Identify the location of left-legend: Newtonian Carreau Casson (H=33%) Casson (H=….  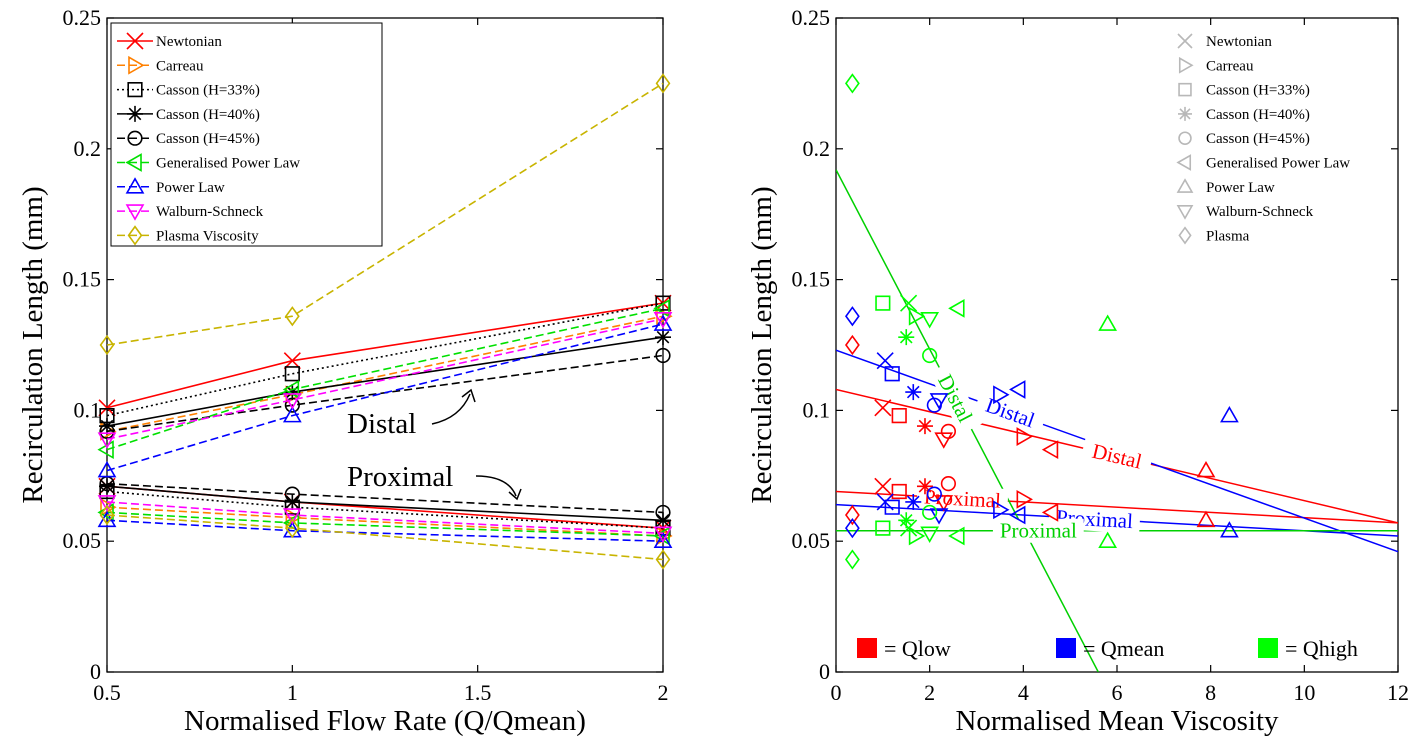
(246, 134).